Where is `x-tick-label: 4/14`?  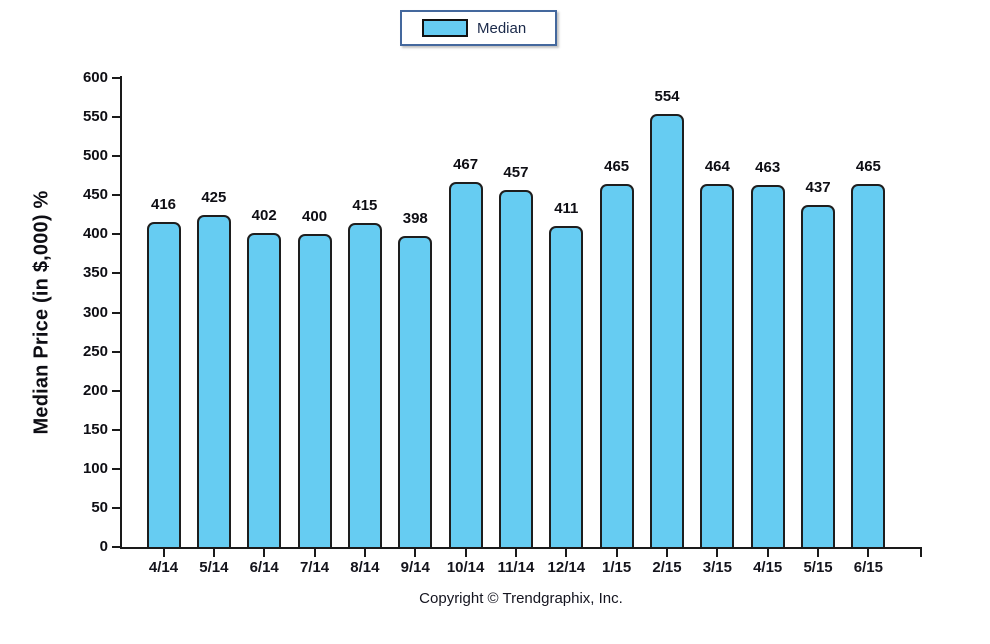 x-tick-label: 4/14 is located at coordinates (163, 567).